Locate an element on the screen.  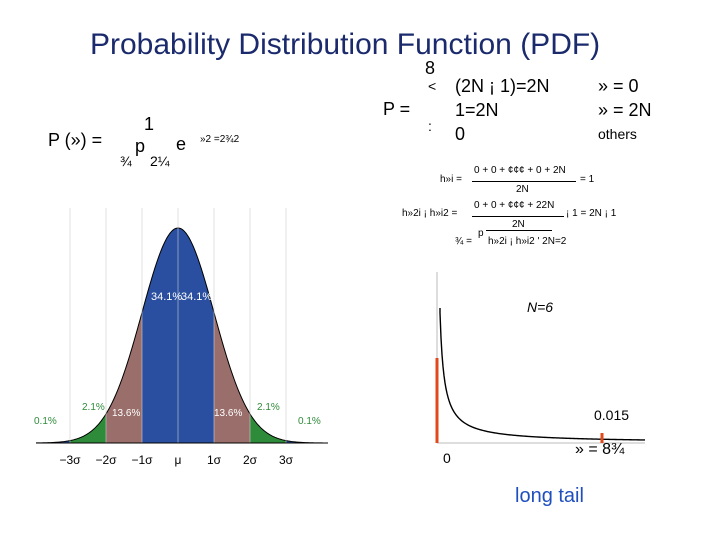
label-pct-136-right: 13.6% is located at coordinates (228, 413).